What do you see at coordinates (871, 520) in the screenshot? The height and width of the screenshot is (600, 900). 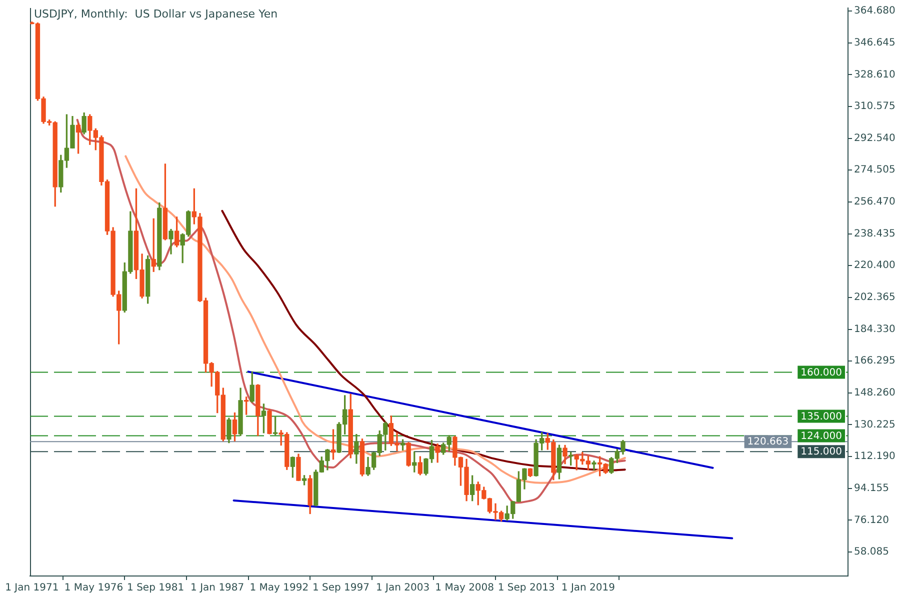 I see `y-tick-label: 76.120` at bounding box center [871, 520].